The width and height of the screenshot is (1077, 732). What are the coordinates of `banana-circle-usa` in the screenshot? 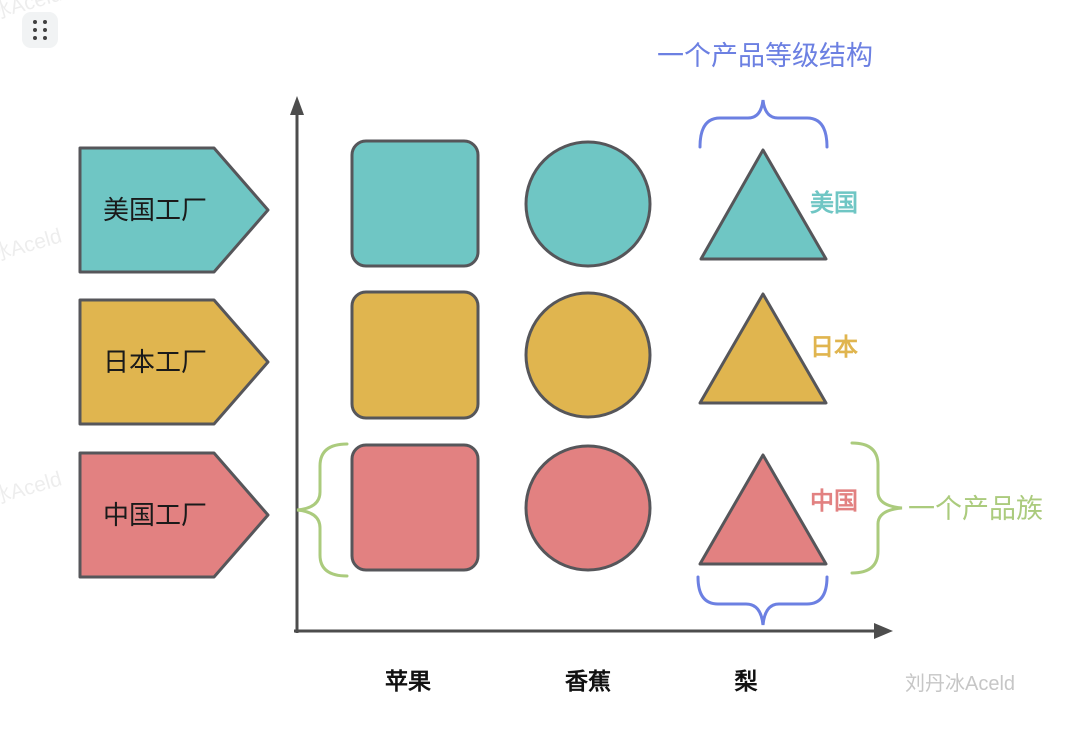 It's located at (588, 204).